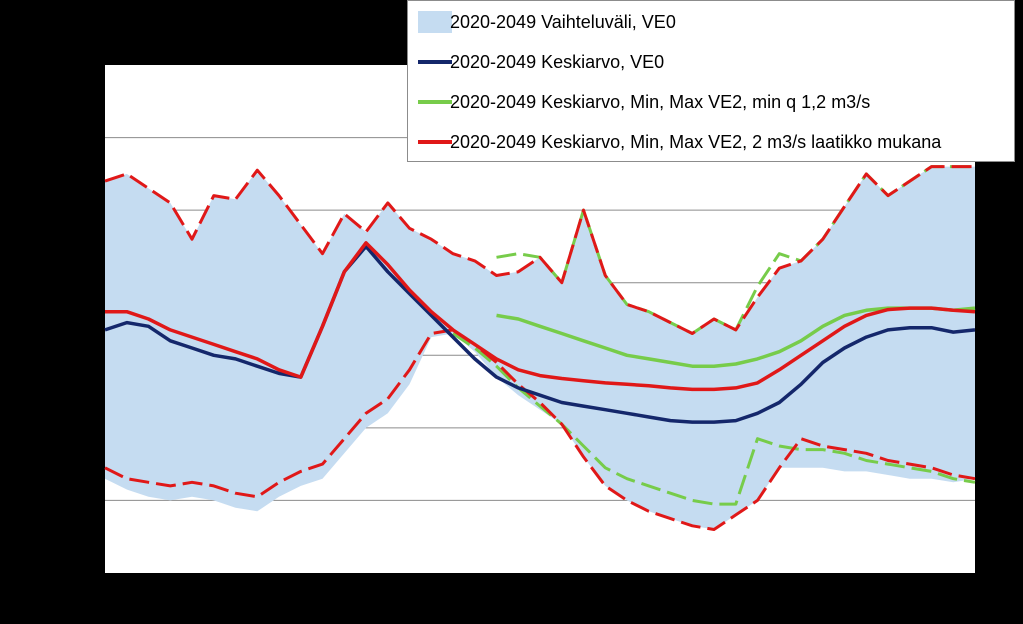 This screenshot has height=624, width=1023. Describe the element at coordinates (563, 21) in the screenshot. I see `legend-label-range: 2020-2049 Vaihteluväli, VE0` at that location.